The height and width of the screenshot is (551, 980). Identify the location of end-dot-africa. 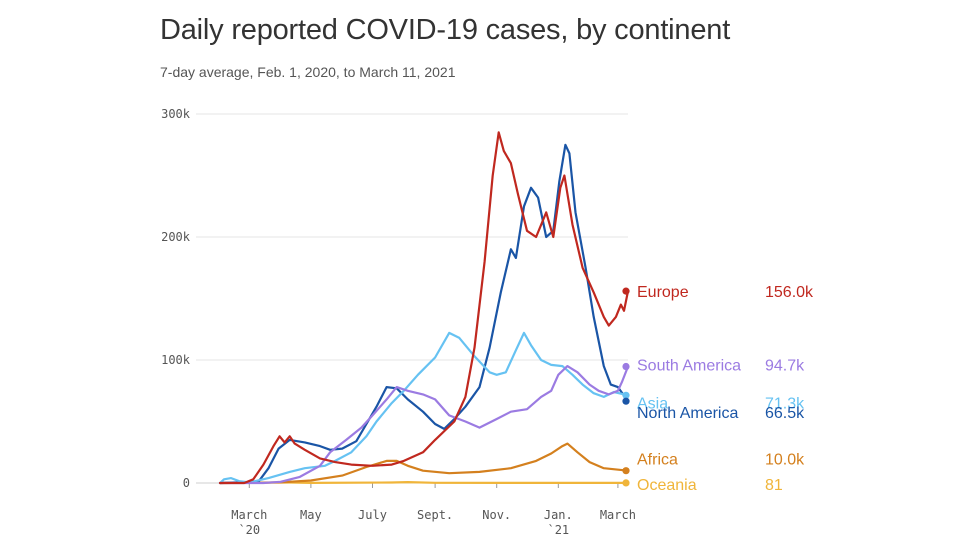
(626, 471).